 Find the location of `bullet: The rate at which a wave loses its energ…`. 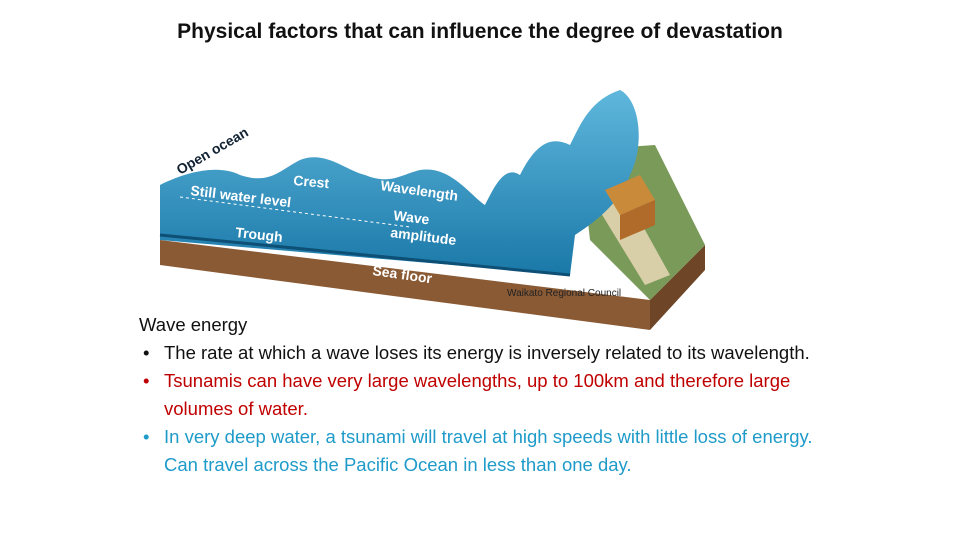

bullet: The rate at which a wave loses its energ… is located at coordinates (489, 353).